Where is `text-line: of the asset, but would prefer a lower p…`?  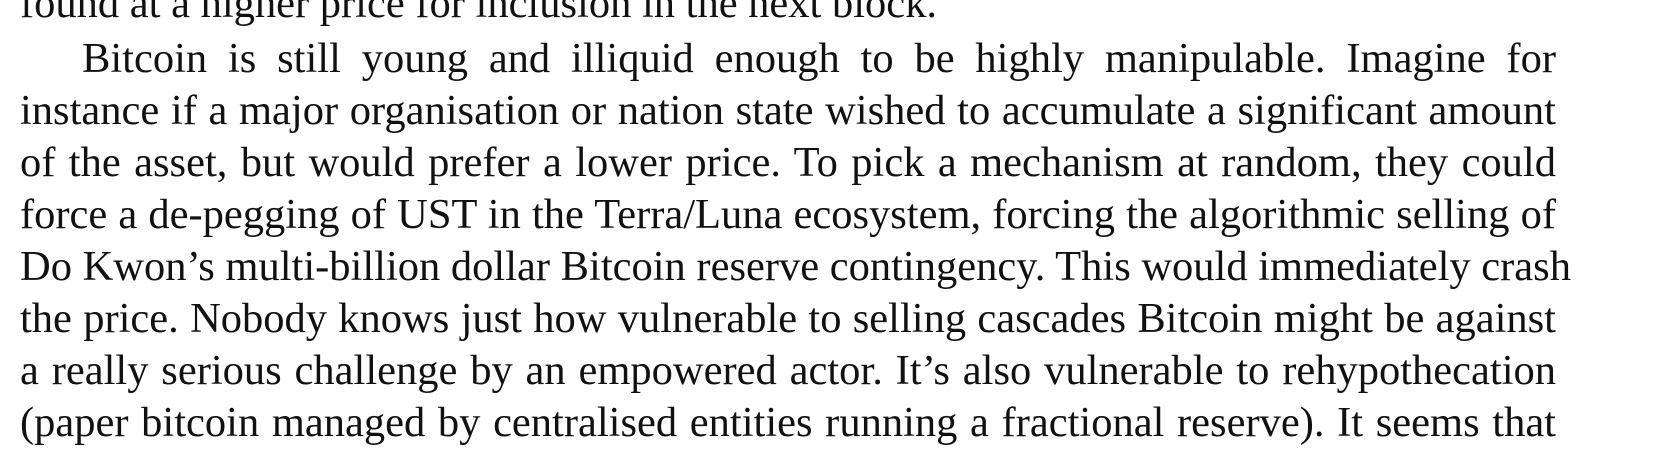
text-line: of the asset, but would prefer a lower p… is located at coordinates (788, 162).